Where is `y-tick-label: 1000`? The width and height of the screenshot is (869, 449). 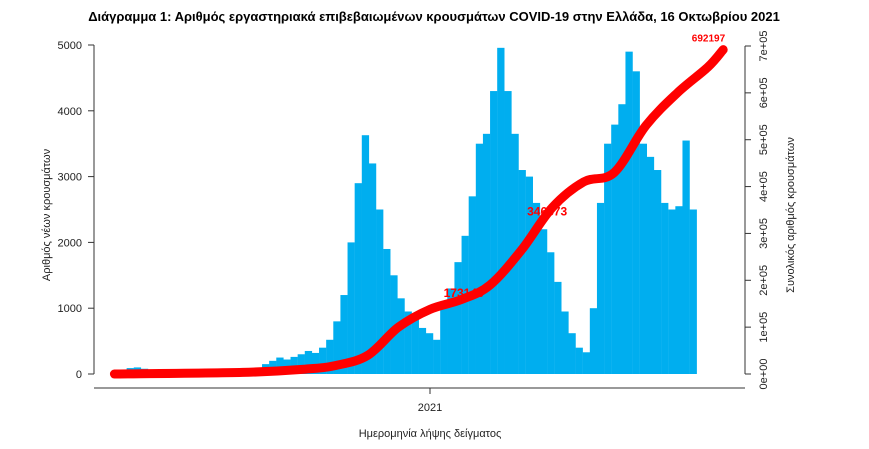 y-tick-label: 1000 is located at coordinates (70, 309).